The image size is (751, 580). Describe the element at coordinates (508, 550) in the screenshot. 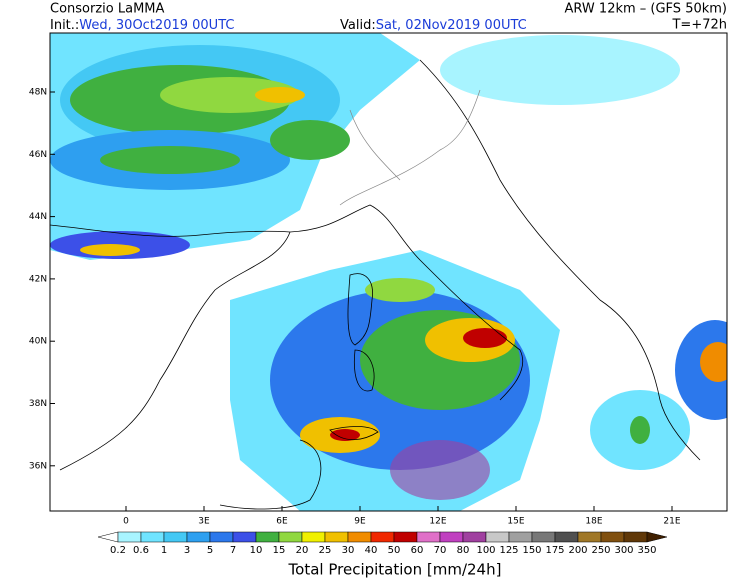

I see `colorbar-label: 125` at that location.